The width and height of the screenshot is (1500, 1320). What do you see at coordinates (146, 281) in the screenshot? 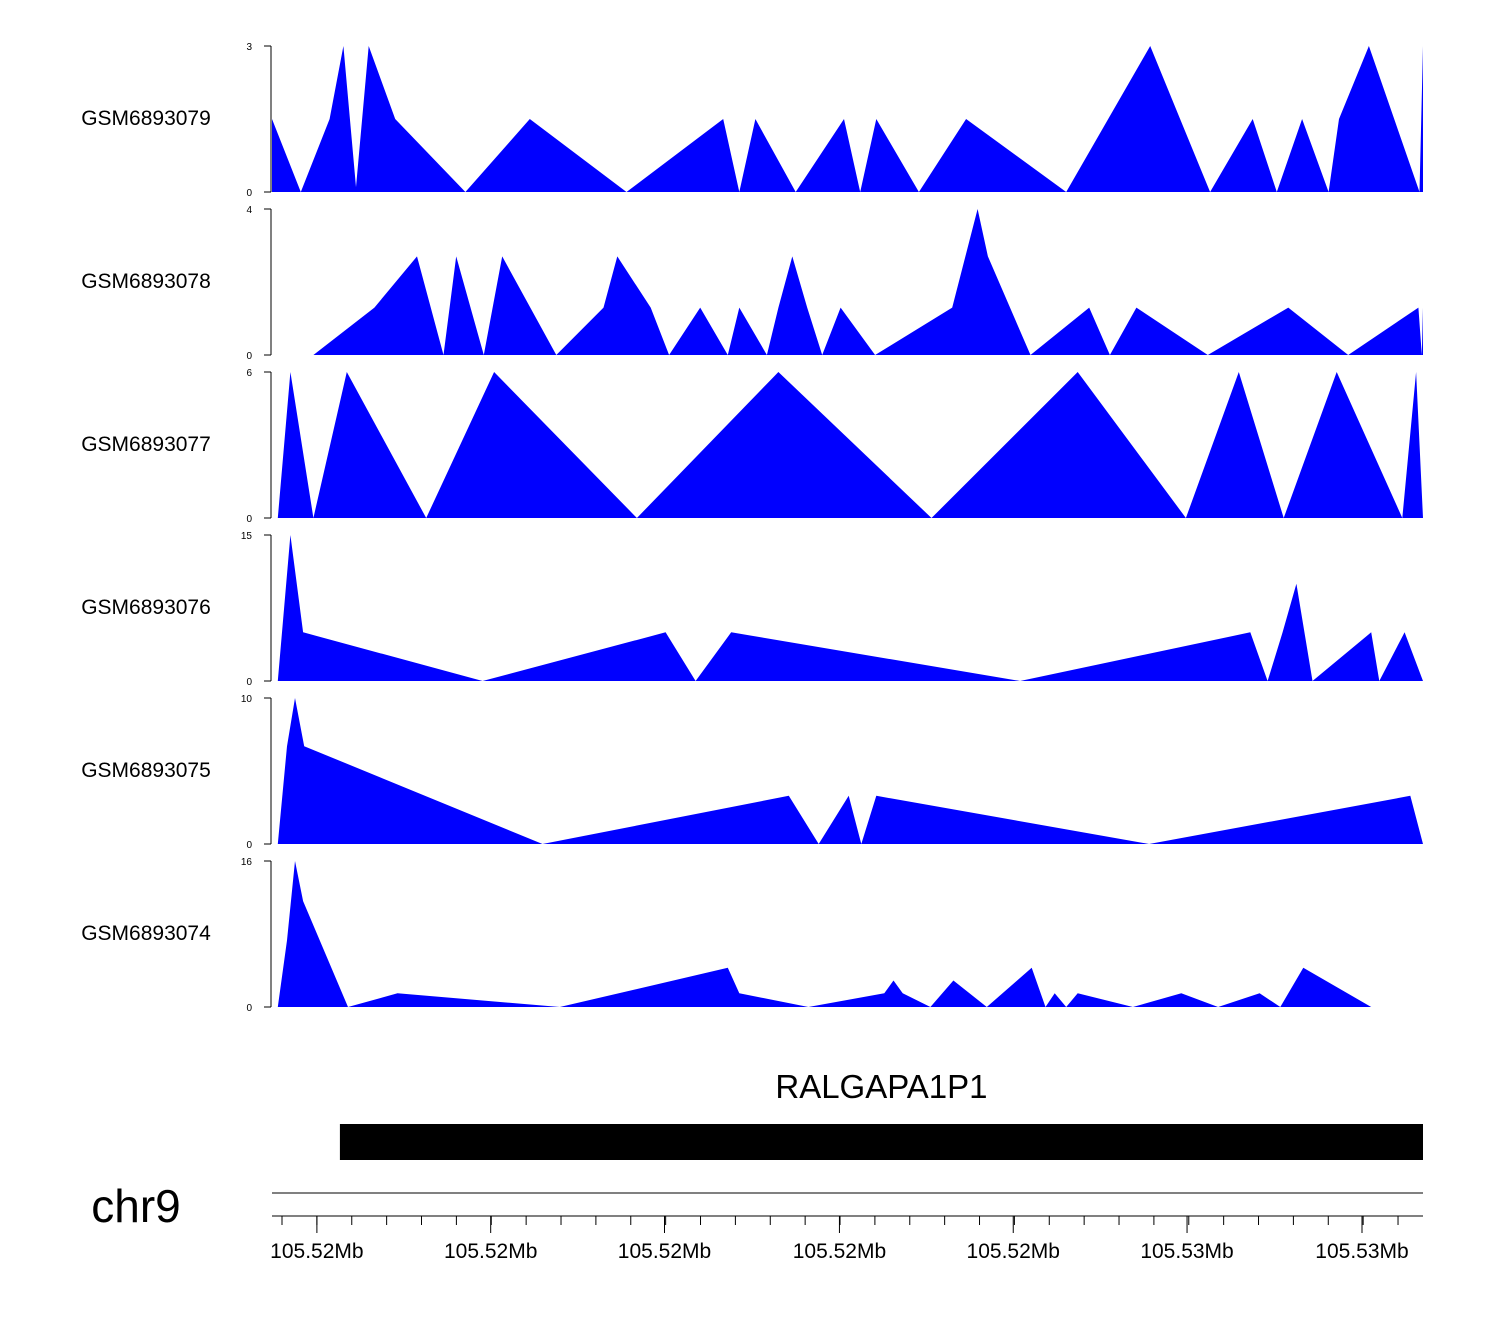
I see `track-label: GSM6893078` at bounding box center [146, 281].